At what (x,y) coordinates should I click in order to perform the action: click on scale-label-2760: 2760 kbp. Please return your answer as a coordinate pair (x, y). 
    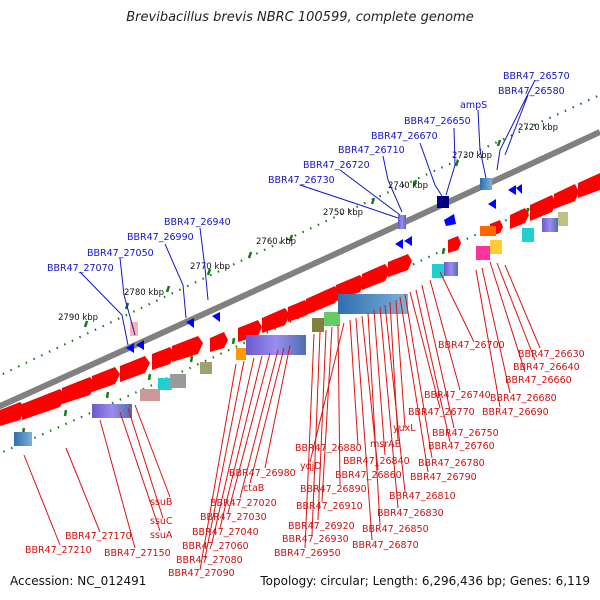
    Looking at the image, I should click on (276, 242).